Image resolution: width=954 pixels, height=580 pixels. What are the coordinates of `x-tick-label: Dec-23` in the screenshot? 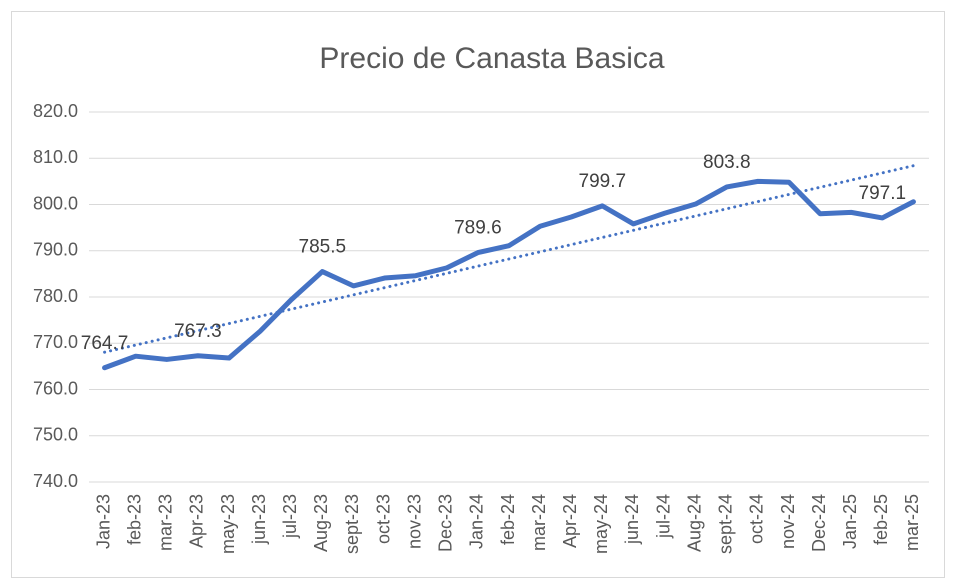 It's located at (446, 523).